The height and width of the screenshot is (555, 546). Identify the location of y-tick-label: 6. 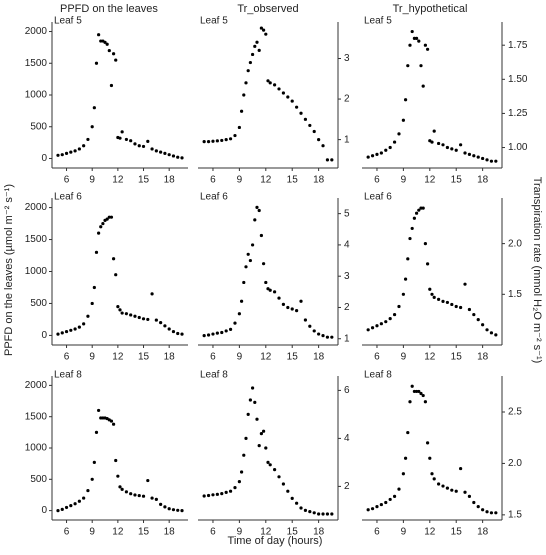
(347, 390).